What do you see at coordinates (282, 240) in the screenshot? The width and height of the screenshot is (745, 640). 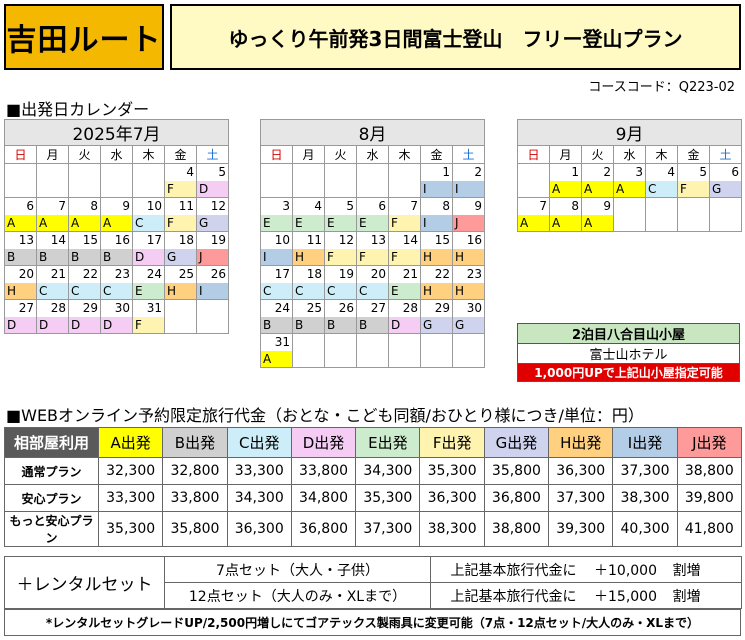 I see `day-number: 10` at bounding box center [282, 240].